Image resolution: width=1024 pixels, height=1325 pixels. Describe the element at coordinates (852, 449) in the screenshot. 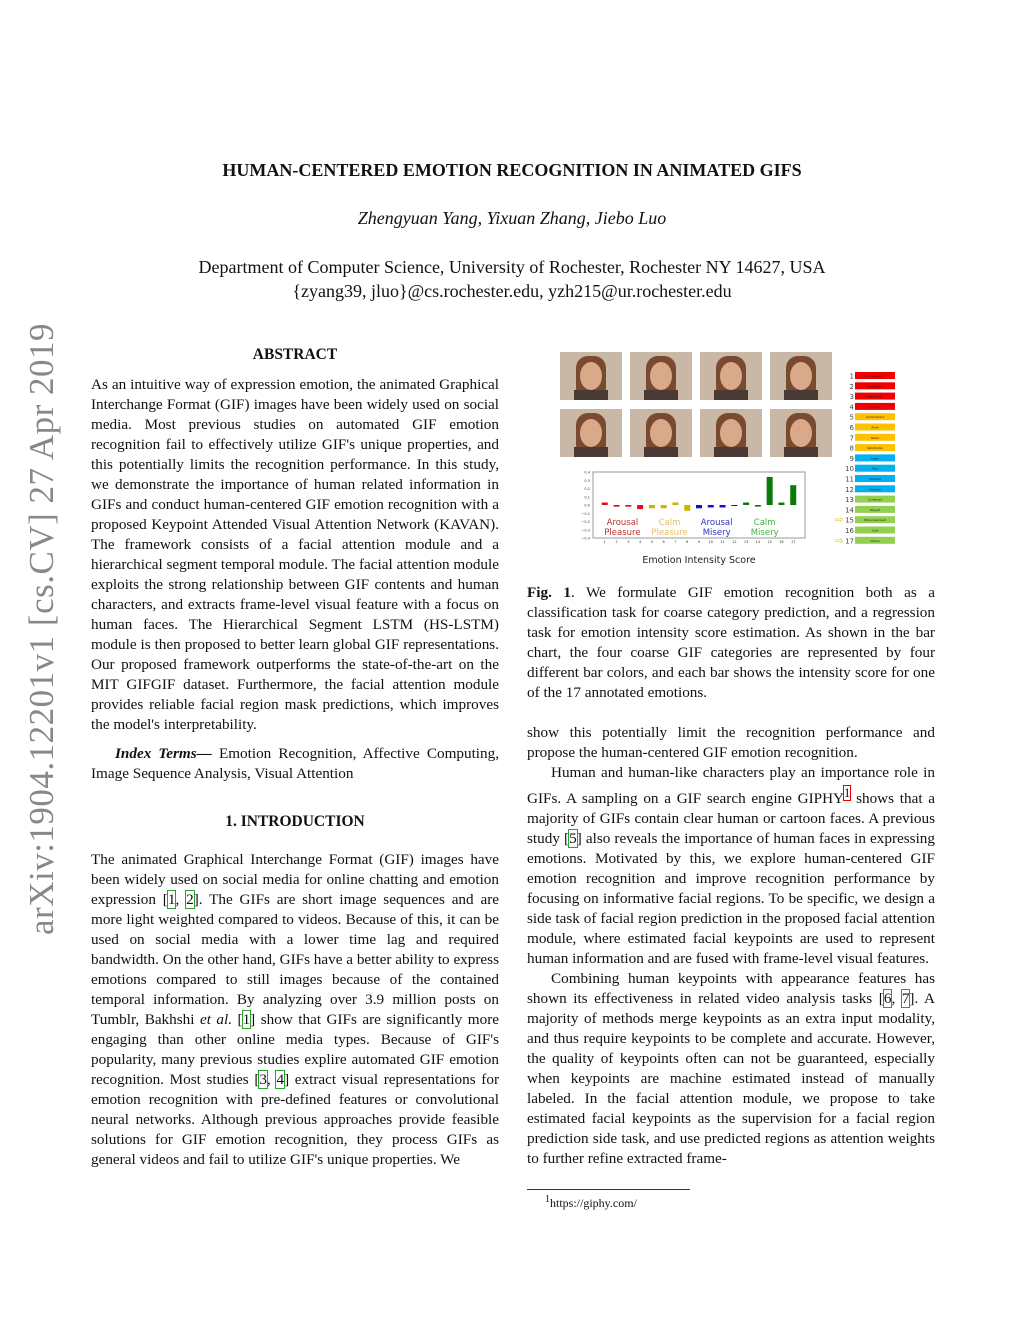

I see `emotion-number: 8` at that location.